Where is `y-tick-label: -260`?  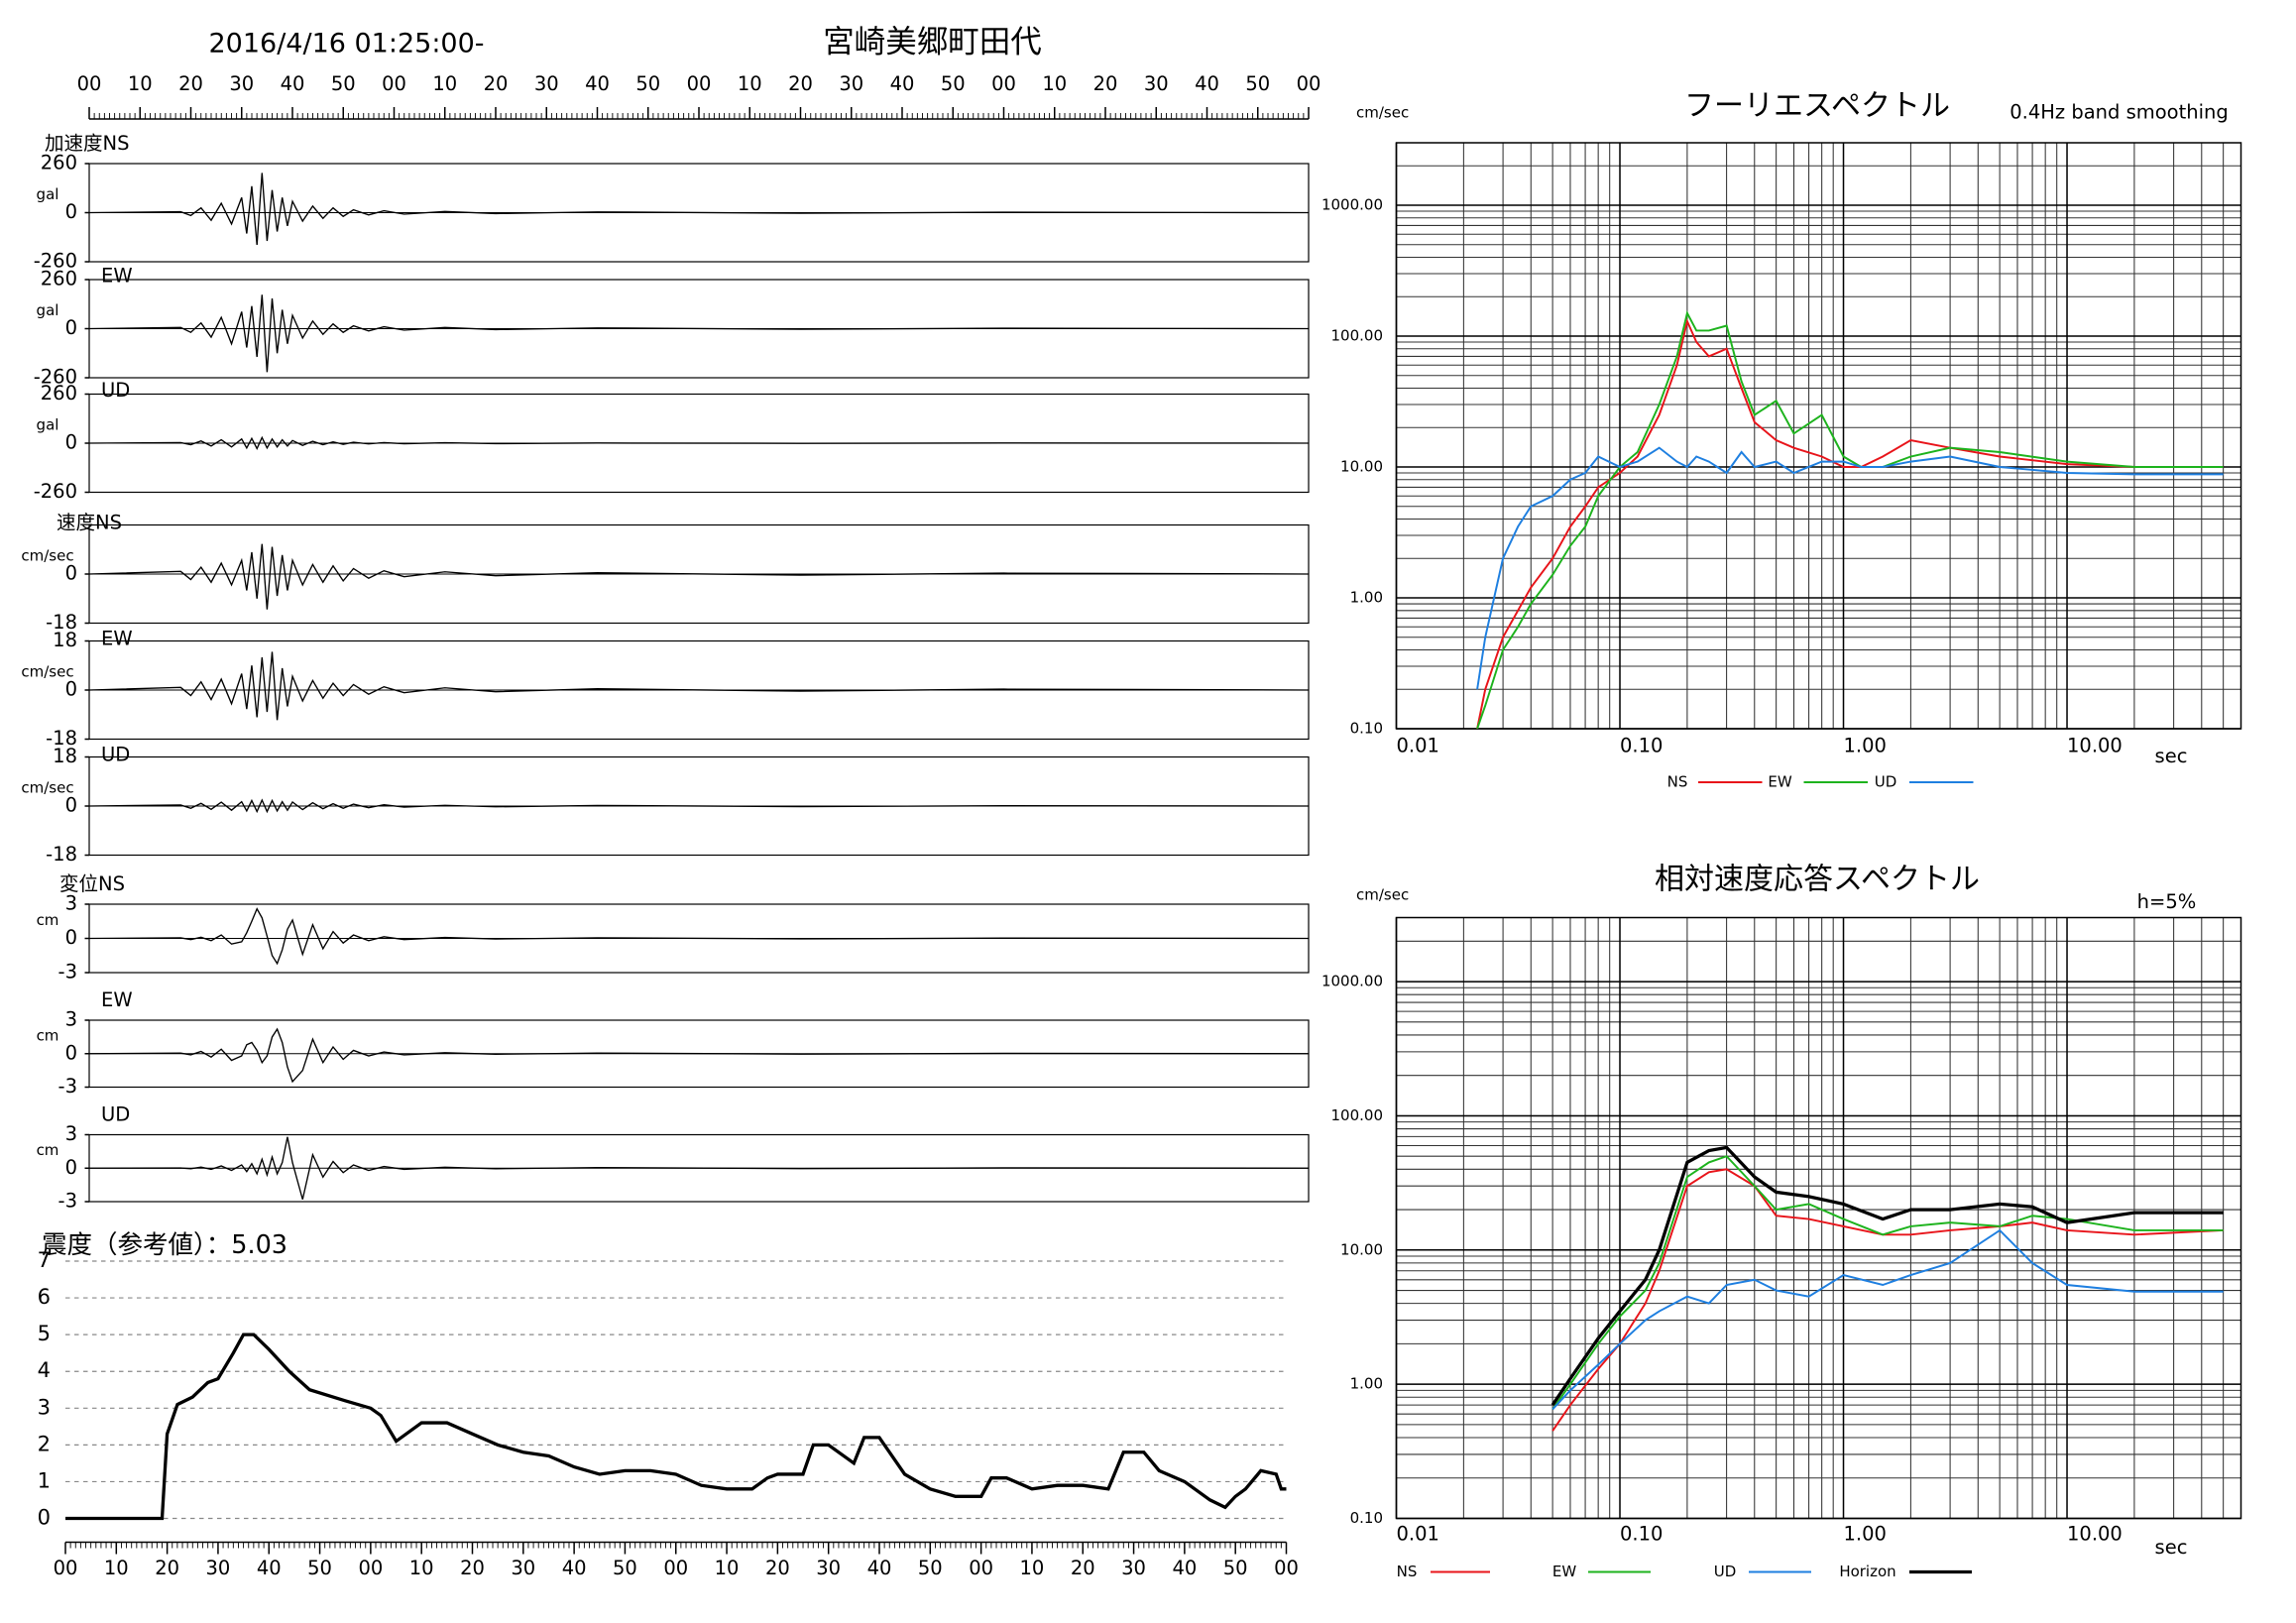 y-tick-label: -260 is located at coordinates (56, 377).